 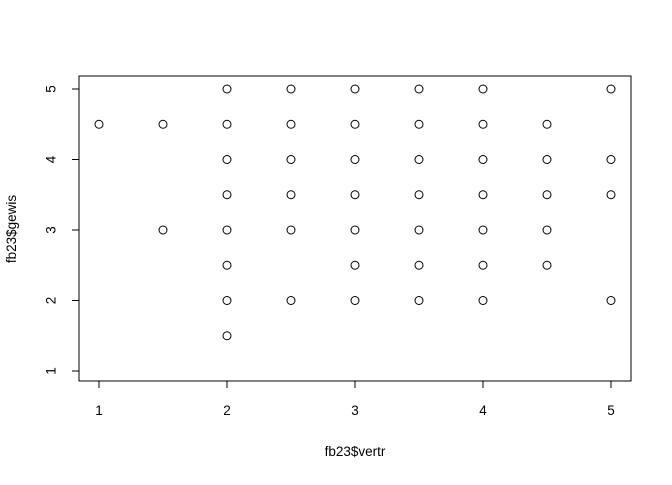 I want to click on y-axis-label: fb23$gewis, so click(x=11, y=229).